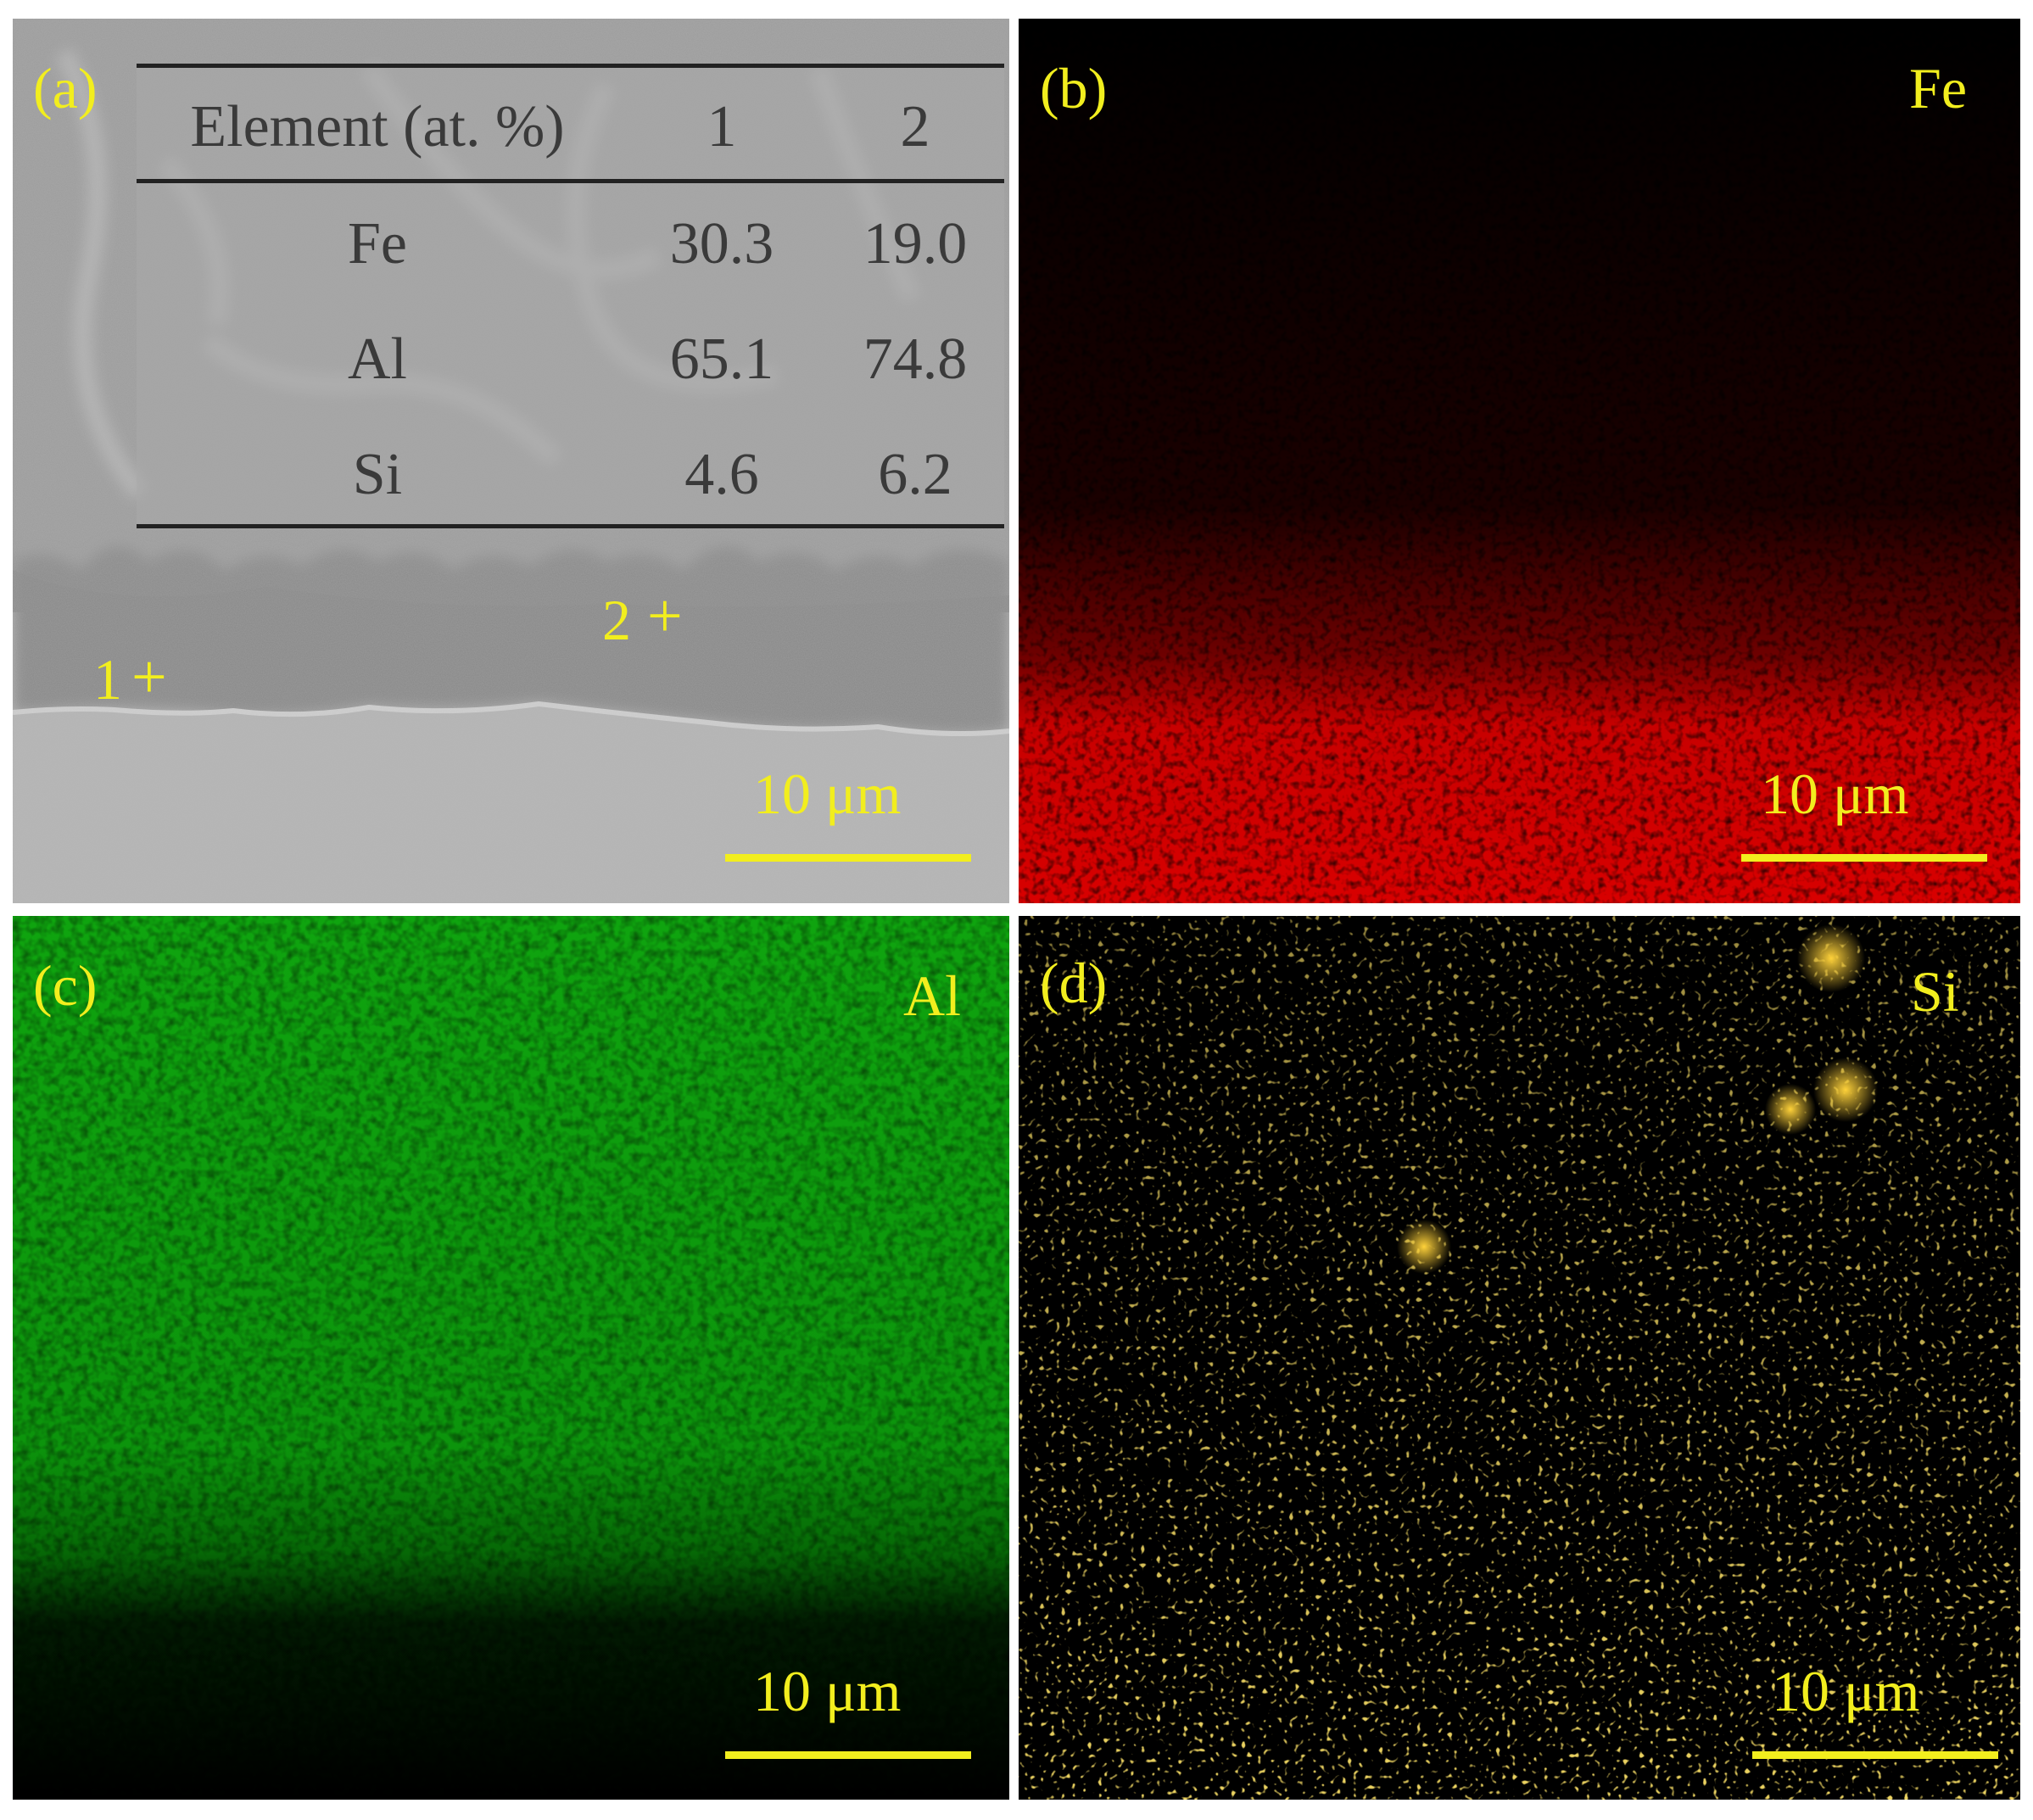 The height and width of the screenshot is (1820, 2033). I want to click on panel-label-d: (d), so click(1074, 983).